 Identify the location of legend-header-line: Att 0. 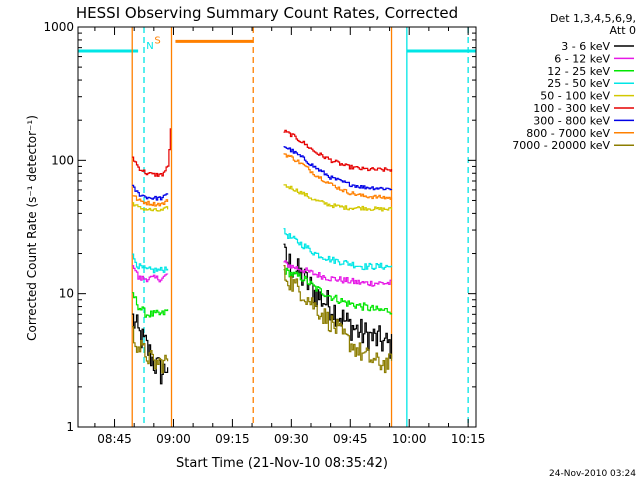
(623, 30).